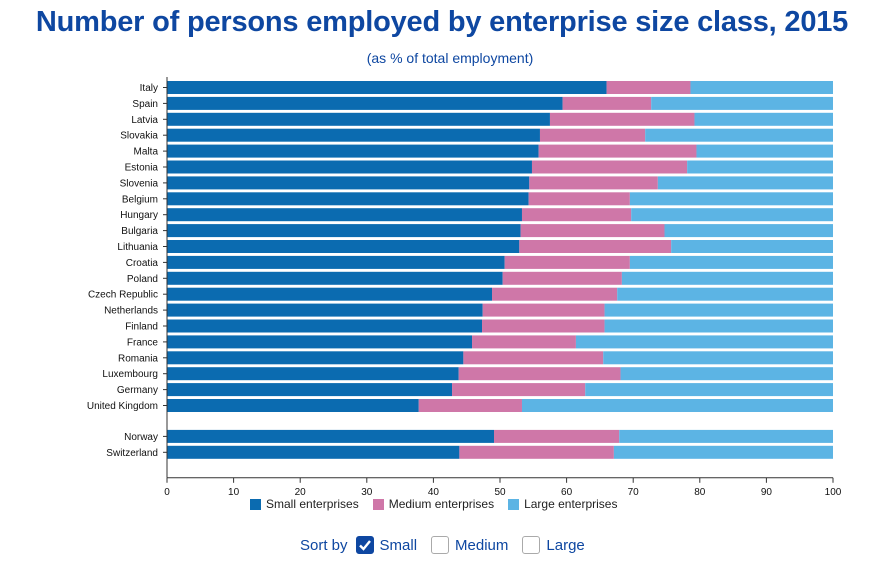 This screenshot has height=567, width=884. Describe the element at coordinates (833, 492) in the screenshot. I see `x-tick-label-100: 100` at that location.